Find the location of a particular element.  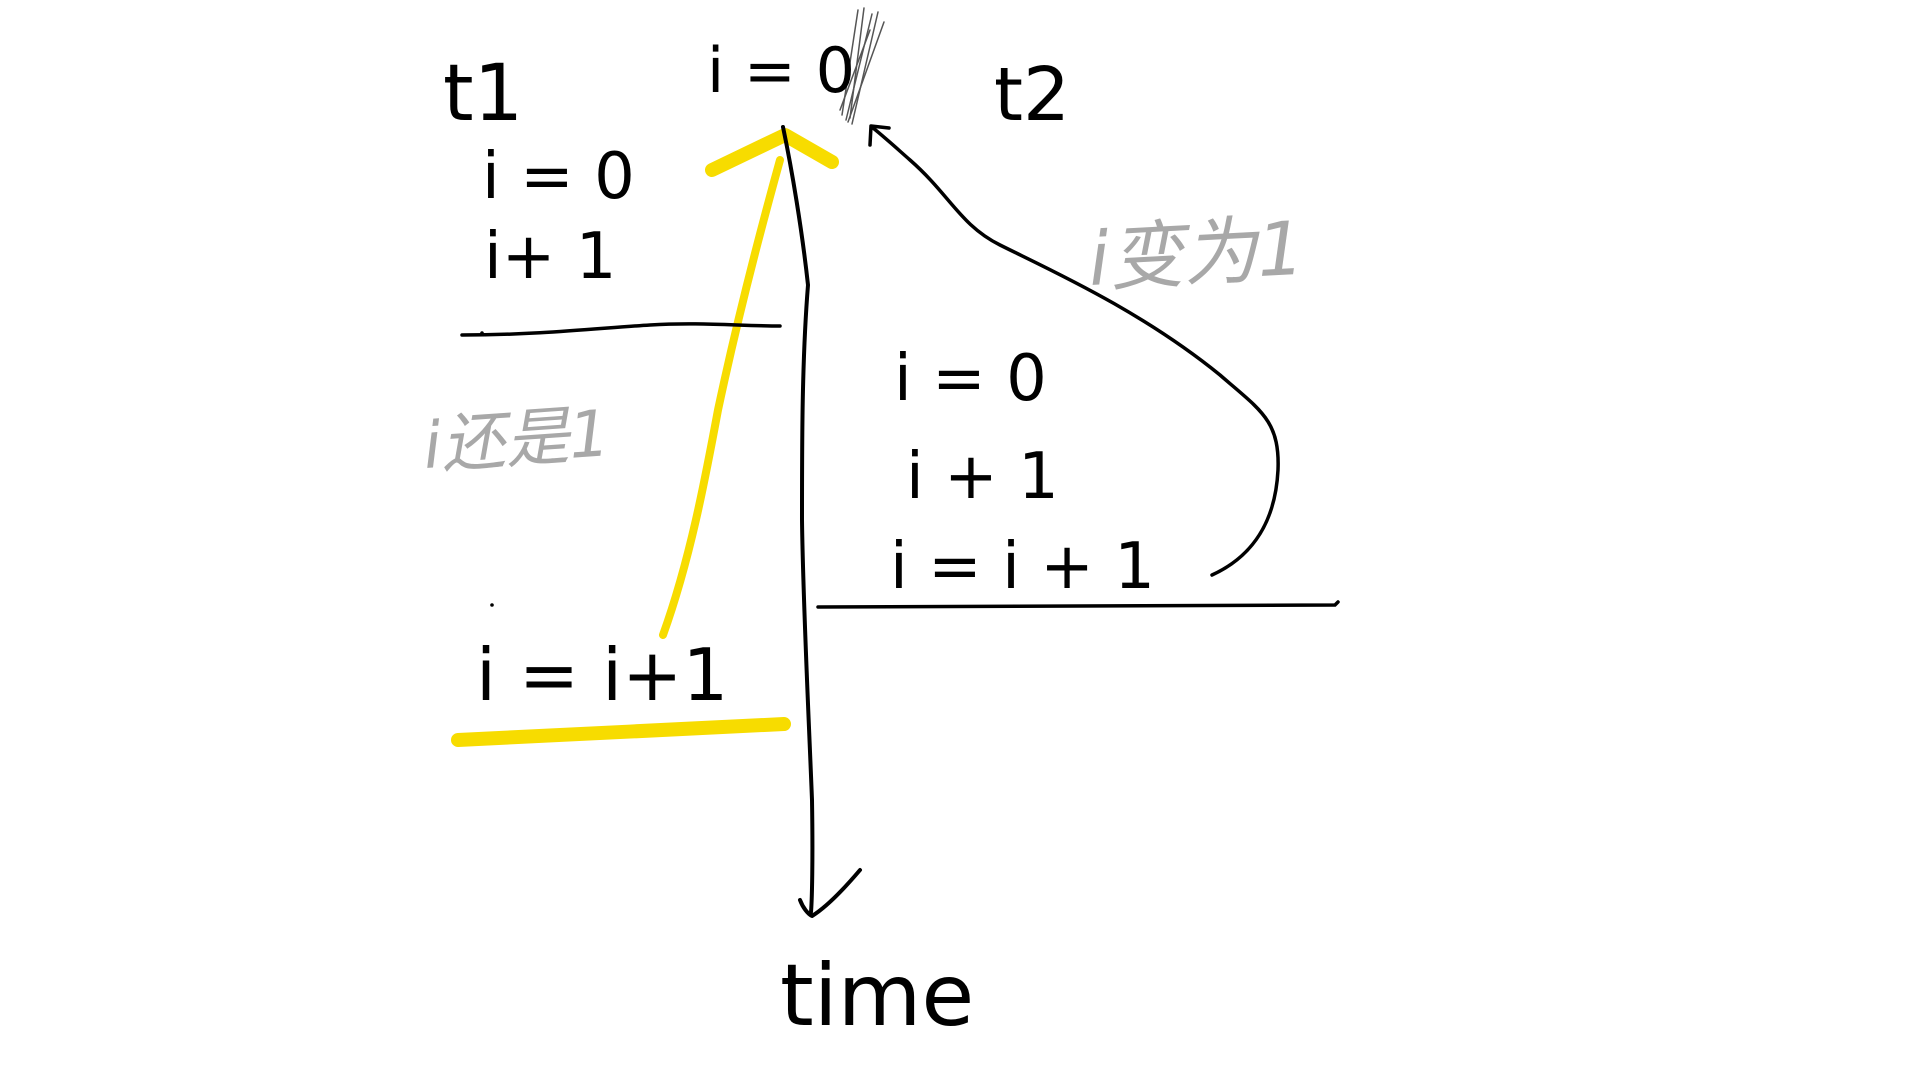

t2-write-back-curve is located at coordinates (1075, 351).